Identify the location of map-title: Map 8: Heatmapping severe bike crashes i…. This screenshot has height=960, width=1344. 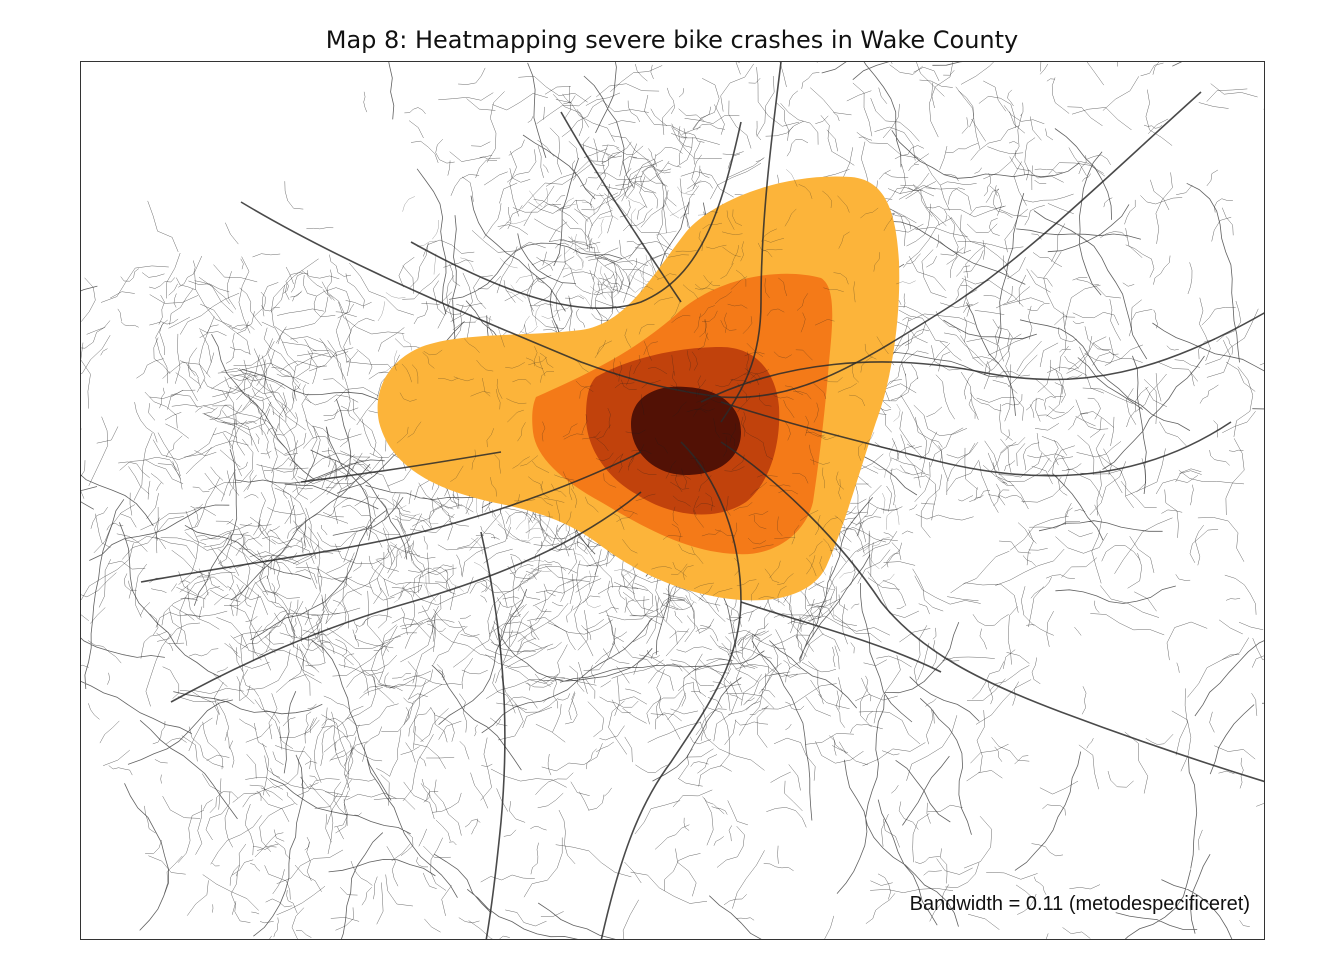
(672, 40).